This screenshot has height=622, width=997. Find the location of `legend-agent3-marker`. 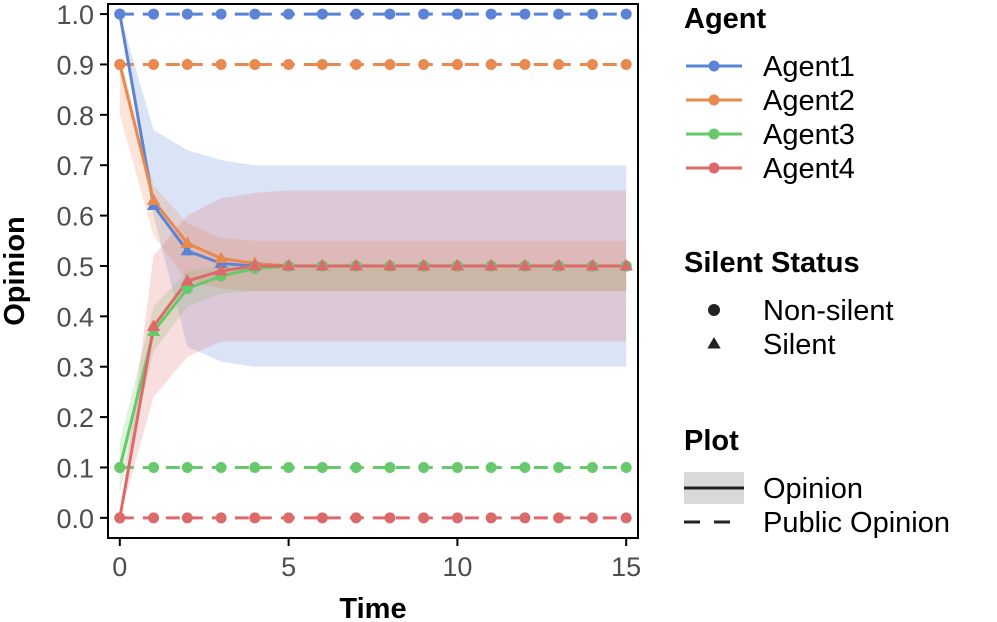

legend-agent3-marker is located at coordinates (714, 134).